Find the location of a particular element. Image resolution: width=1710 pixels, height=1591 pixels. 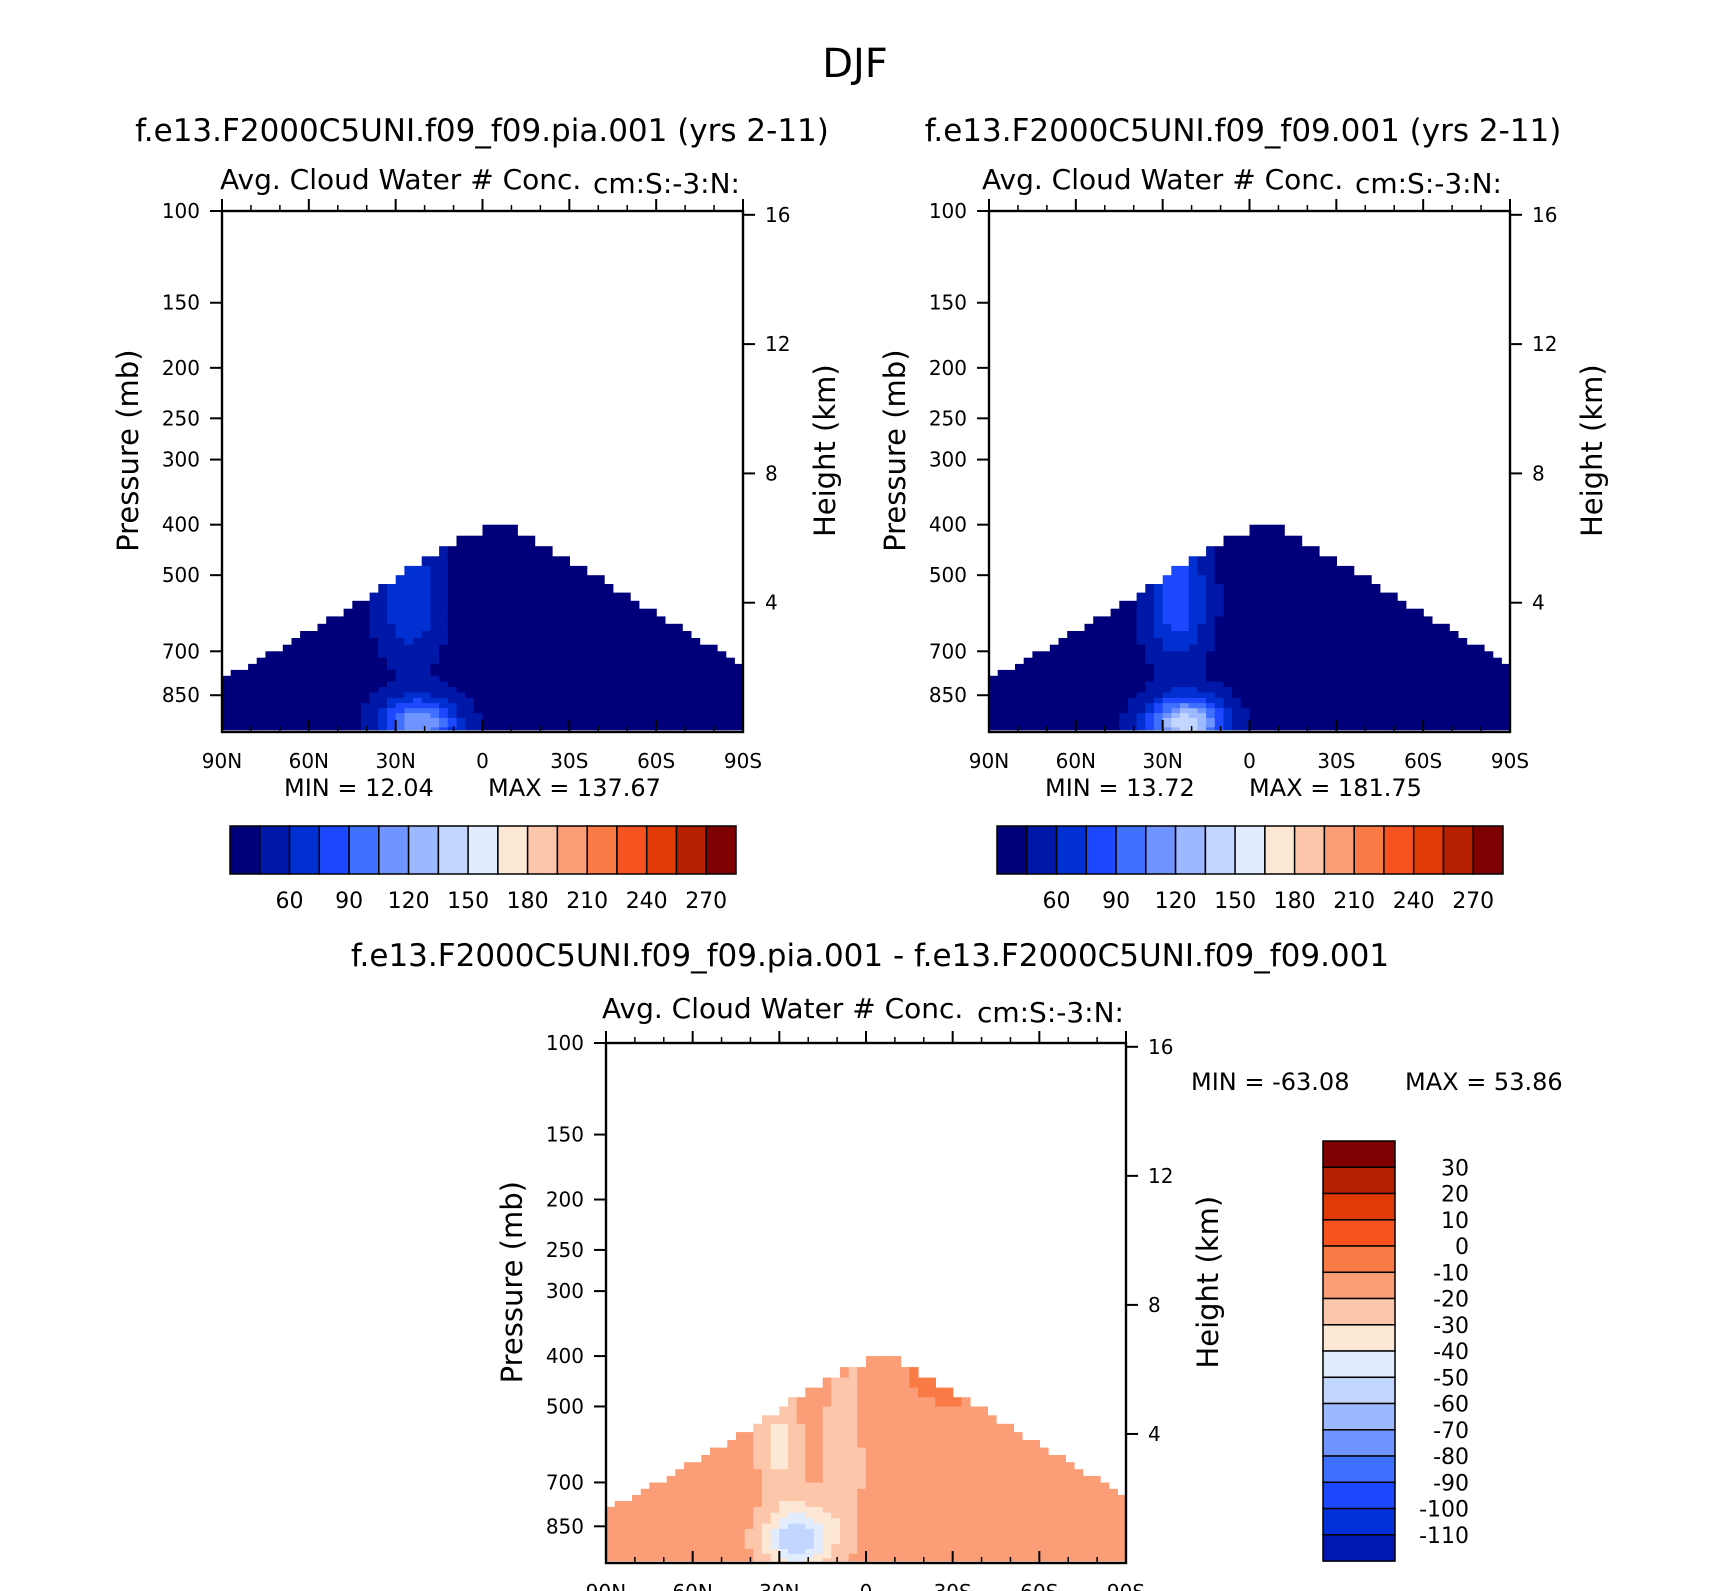

panel-2-height-tick-label: 4 is located at coordinates (1538, 603).